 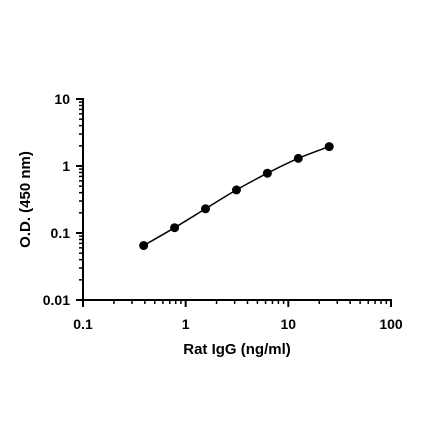 What do you see at coordinates (236, 196) in the screenshot?
I see `data-points` at bounding box center [236, 196].